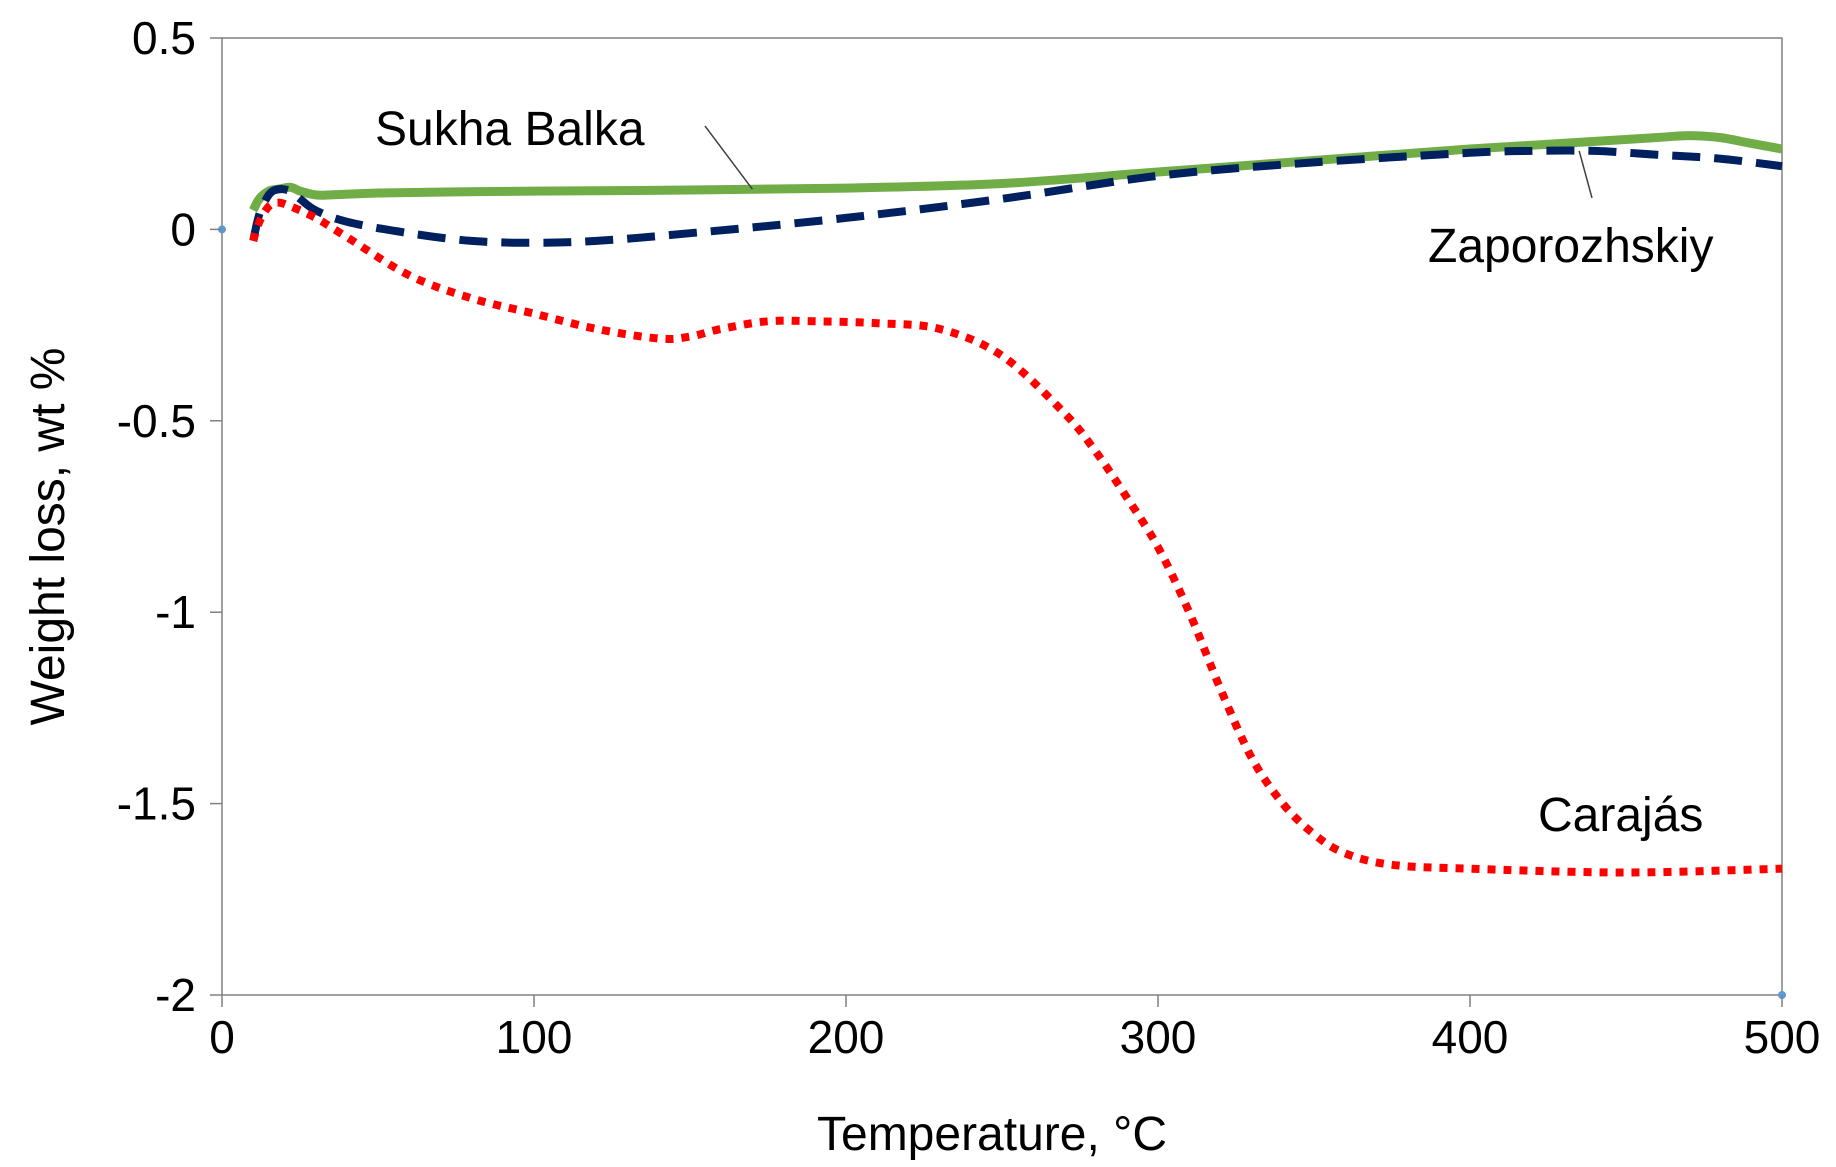 The image size is (1836, 1167). Describe the element at coordinates (164, 38) in the screenshot. I see `y-tick-label: 0.5` at that location.